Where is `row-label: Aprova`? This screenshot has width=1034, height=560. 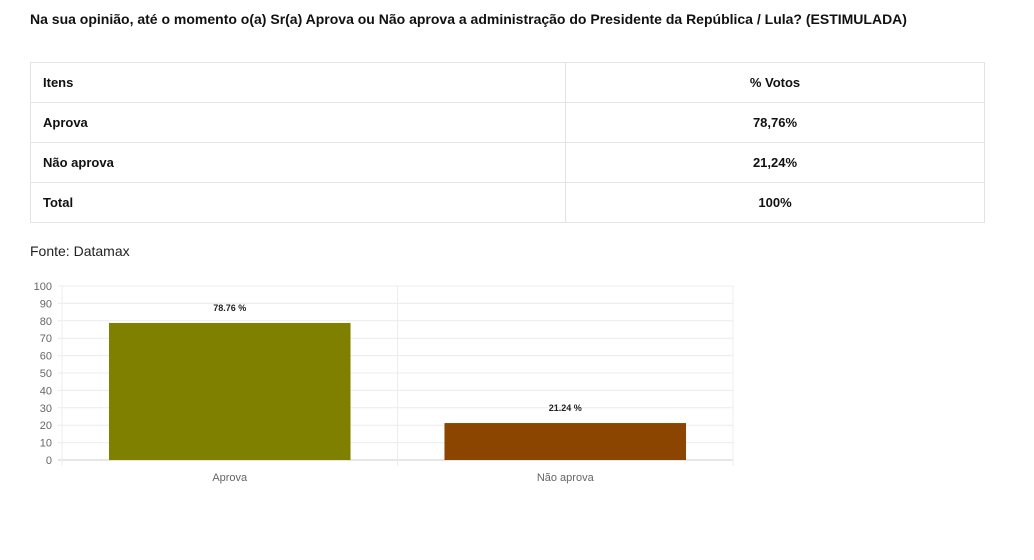 row-label: Aprova is located at coordinates (298, 122).